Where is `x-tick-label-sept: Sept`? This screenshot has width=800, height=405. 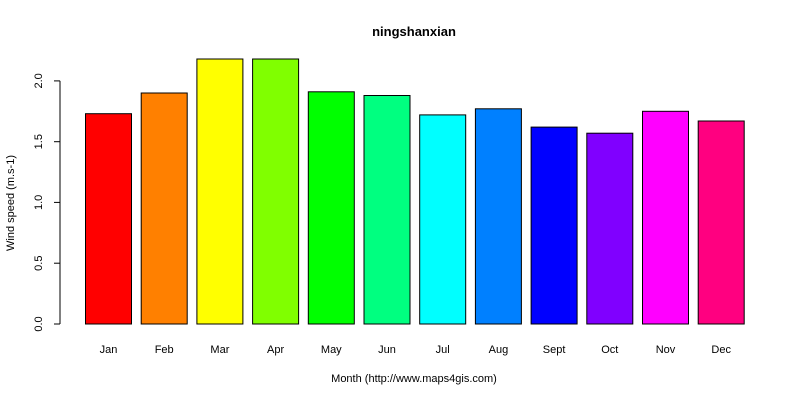 x-tick-label-sept: Sept is located at coordinates (554, 350).